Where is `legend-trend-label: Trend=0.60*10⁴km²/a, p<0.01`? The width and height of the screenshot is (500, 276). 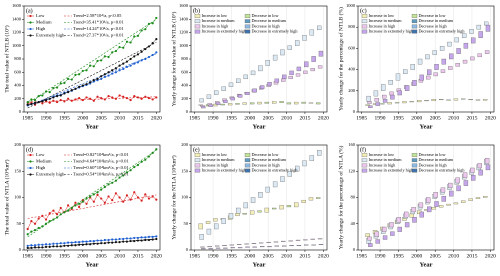 legend-trend-label: Trend=0.60*10⁴km²/a, p<0.01 is located at coordinates (101, 168).